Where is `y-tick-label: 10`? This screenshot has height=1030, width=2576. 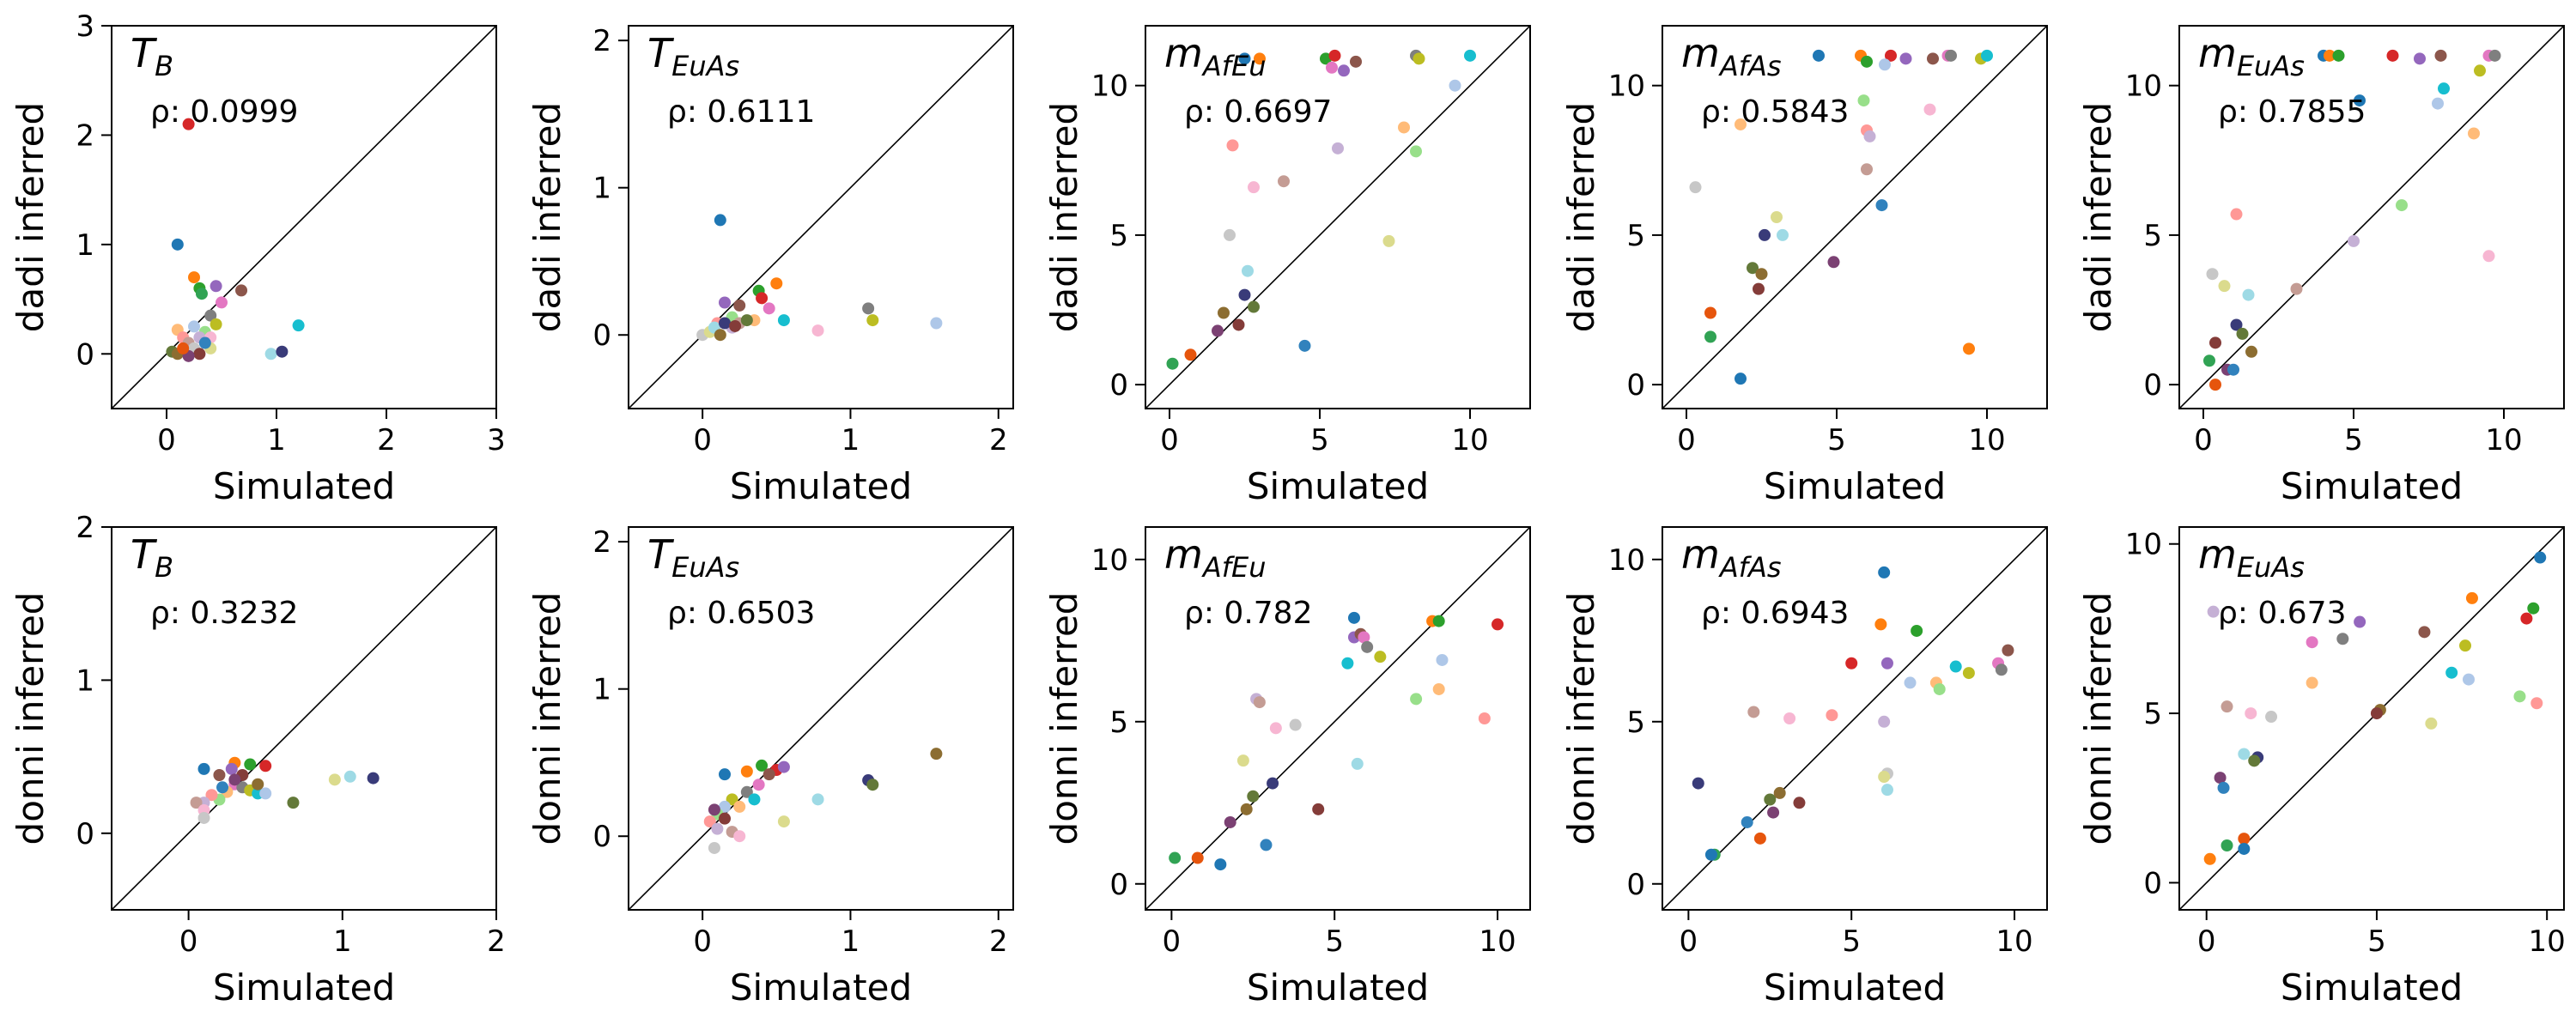
y-tick-label: 10 is located at coordinates (1109, 87).